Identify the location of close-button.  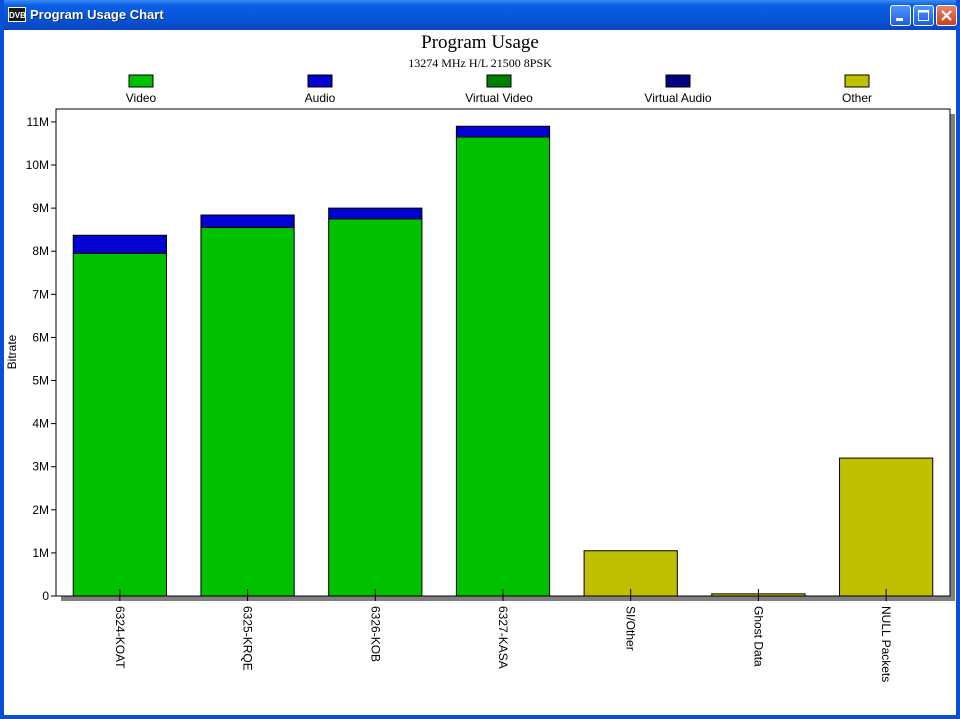
(946, 15).